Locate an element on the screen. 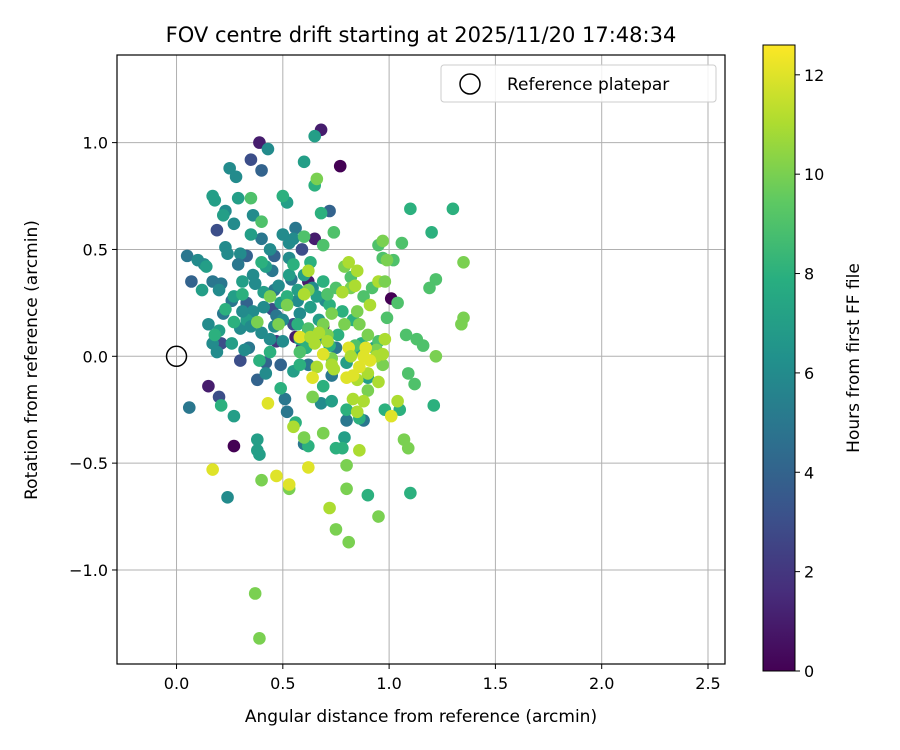 This screenshot has width=900, height=750. x-tick-label: 1.5 is located at coordinates (495, 683).